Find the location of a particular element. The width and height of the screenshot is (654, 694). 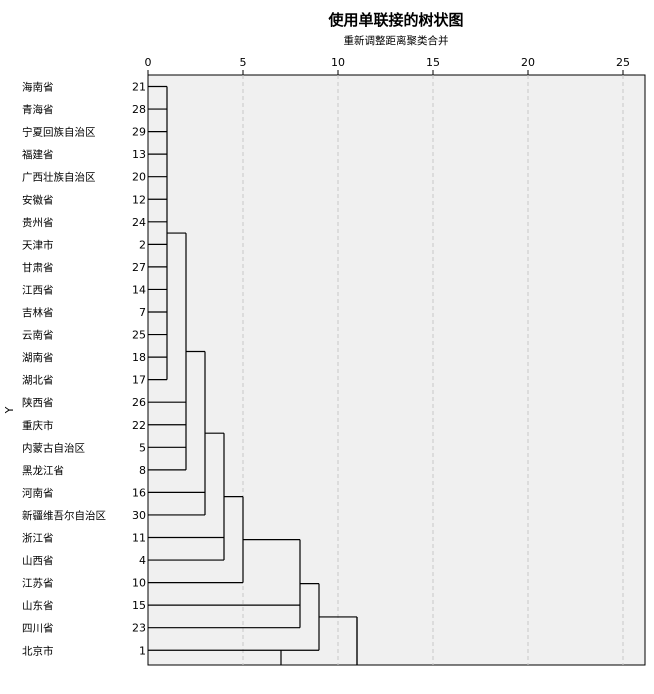

chart-subtitle: 重新调整距离聚类合并 is located at coordinates (396, 40).